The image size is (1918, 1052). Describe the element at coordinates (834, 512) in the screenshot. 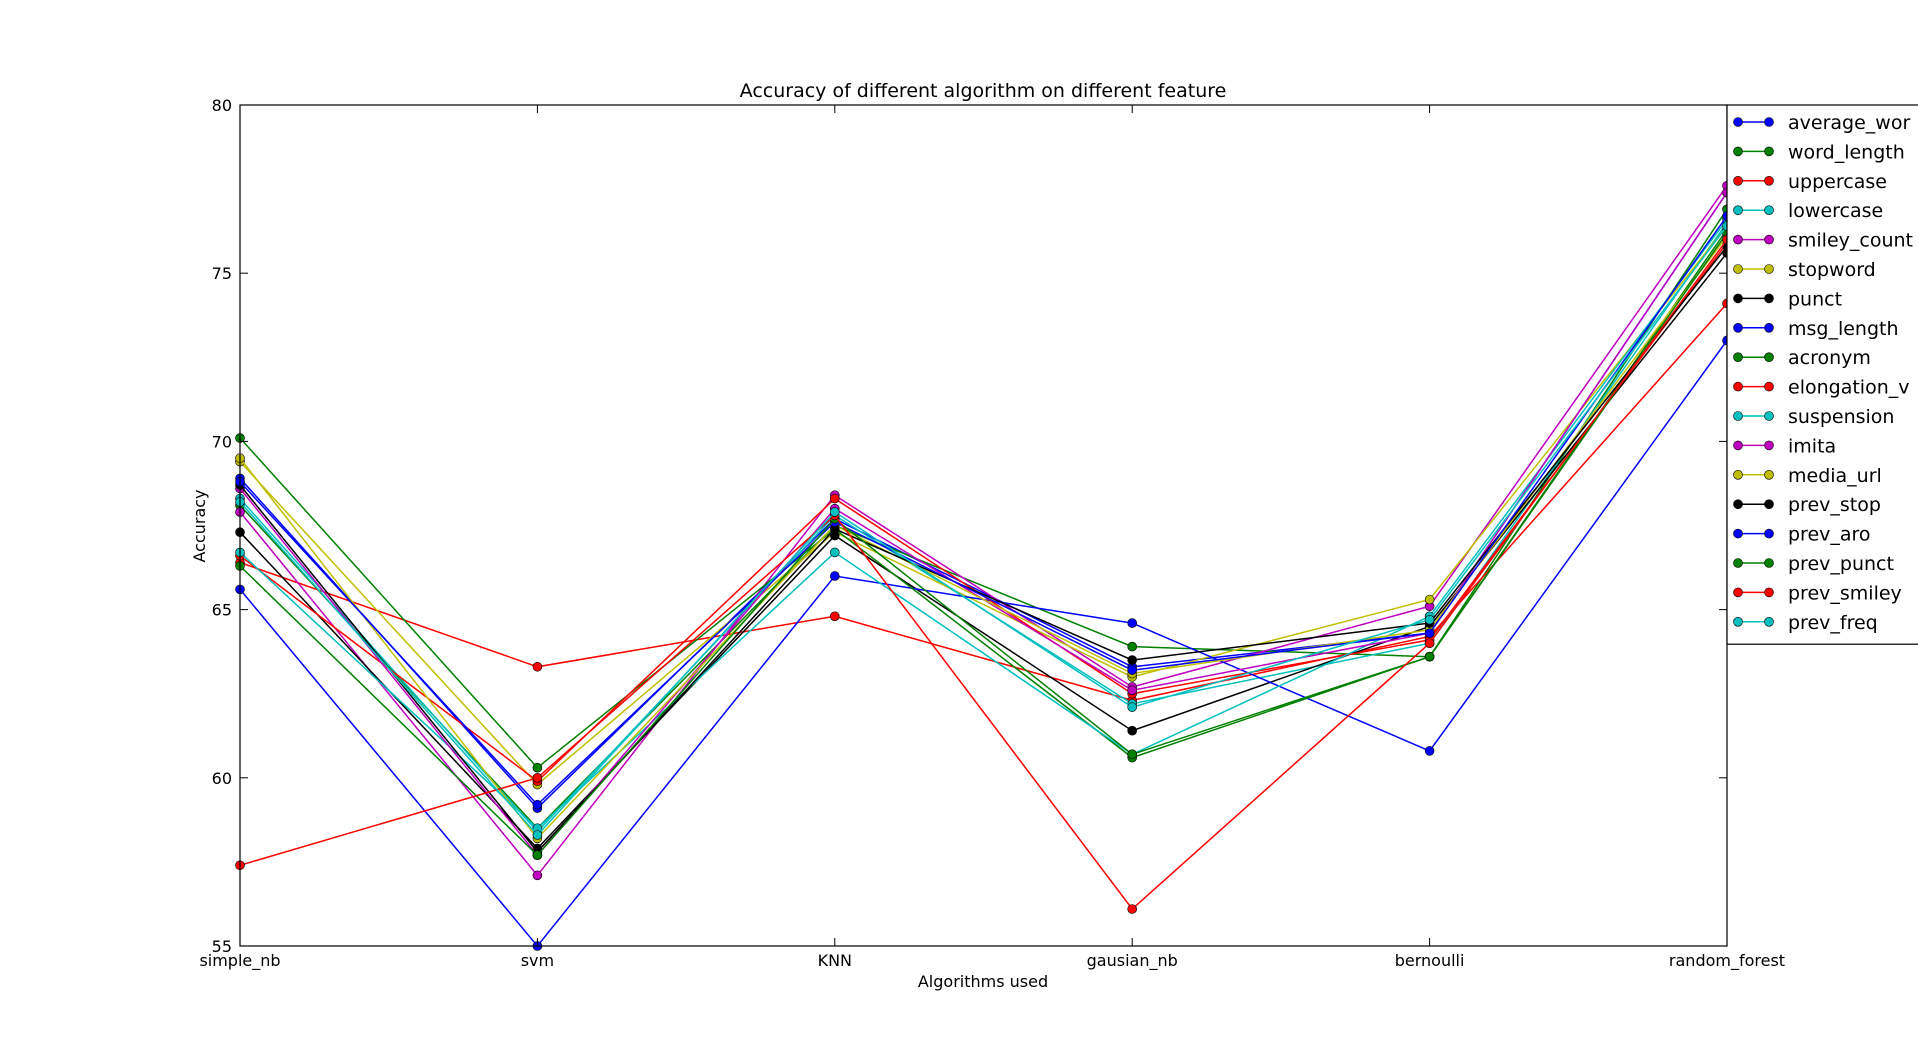

I see `data-point-prev_freq-KNN` at that location.